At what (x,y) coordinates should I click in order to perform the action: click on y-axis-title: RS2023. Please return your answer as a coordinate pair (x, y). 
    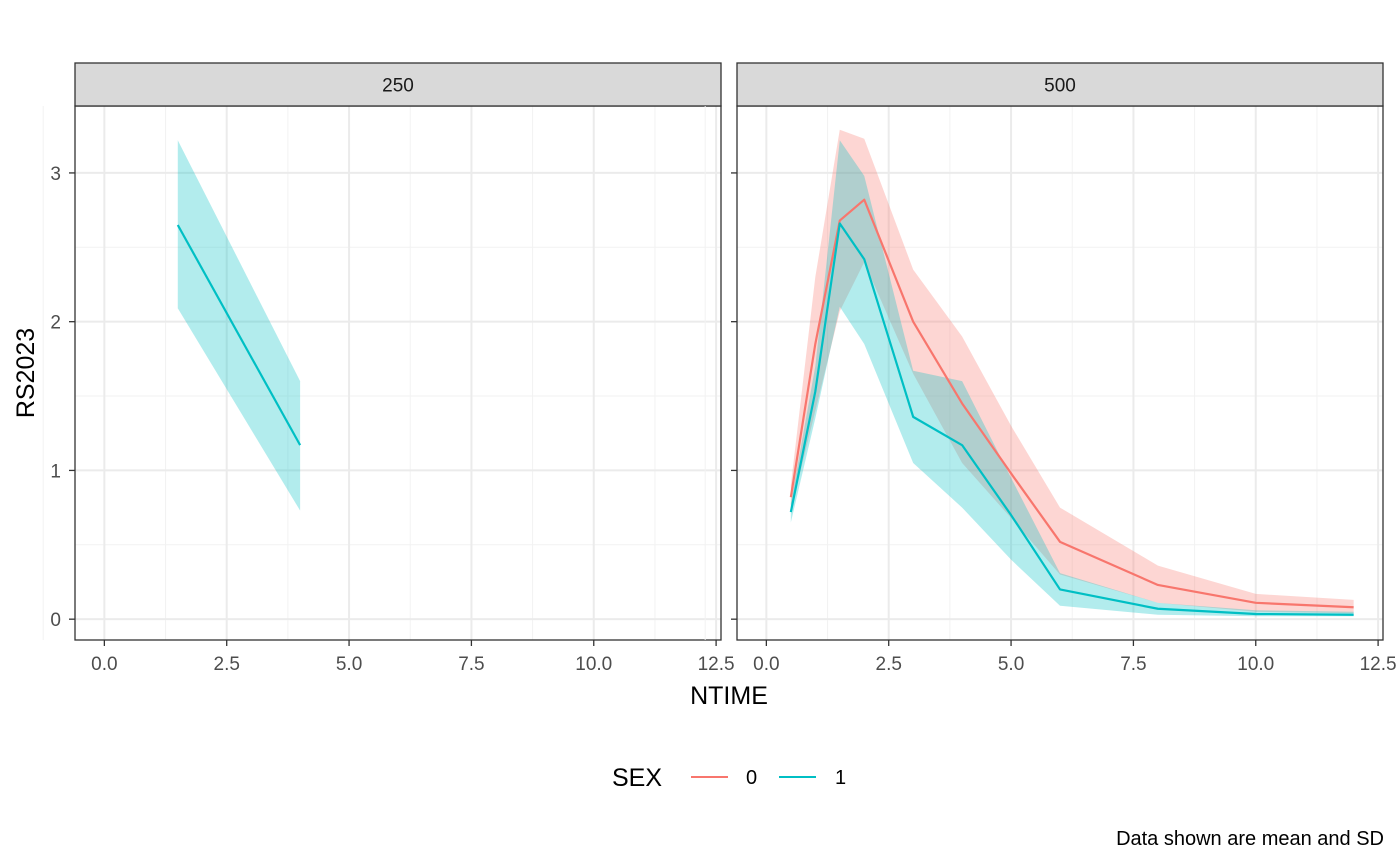
    Looking at the image, I should click on (26, 373).